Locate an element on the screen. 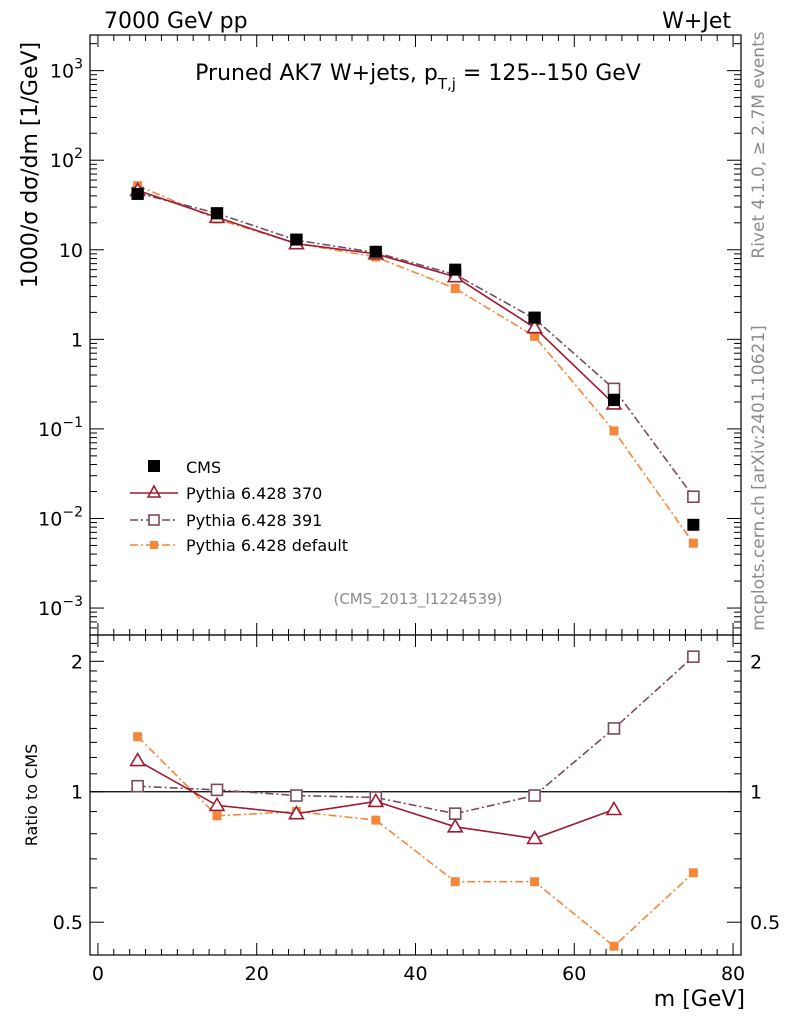  ratio-line-p391 is located at coordinates (415, 735).